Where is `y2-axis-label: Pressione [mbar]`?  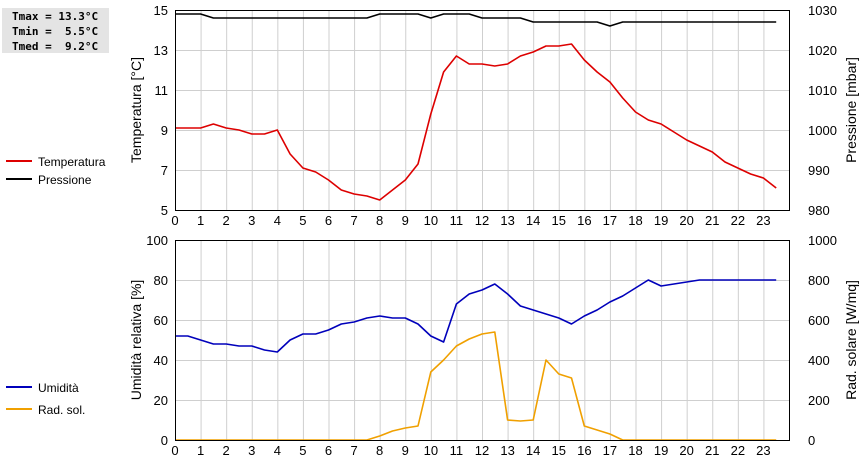 y2-axis-label: Pressione [mbar] is located at coordinates (851, 110).